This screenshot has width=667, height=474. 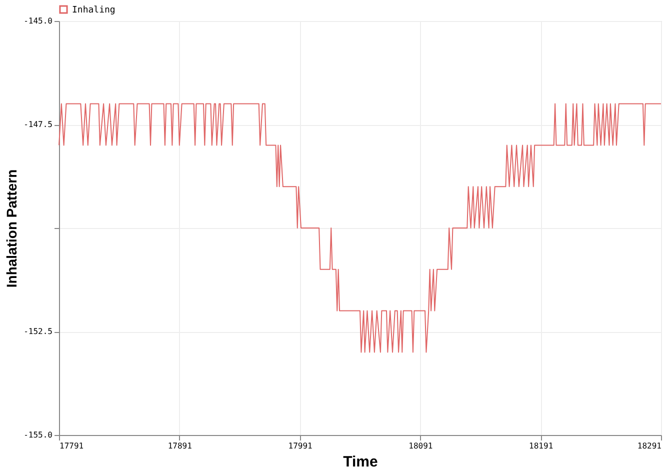 I want to click on x-tick-label: 17991, so click(x=300, y=446).